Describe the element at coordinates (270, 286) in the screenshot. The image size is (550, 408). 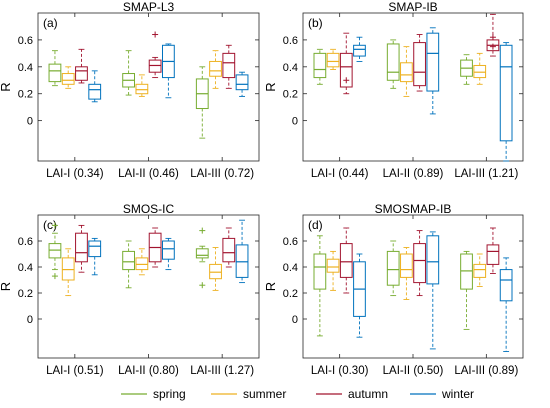
I see `y-axis-label: R` at that location.